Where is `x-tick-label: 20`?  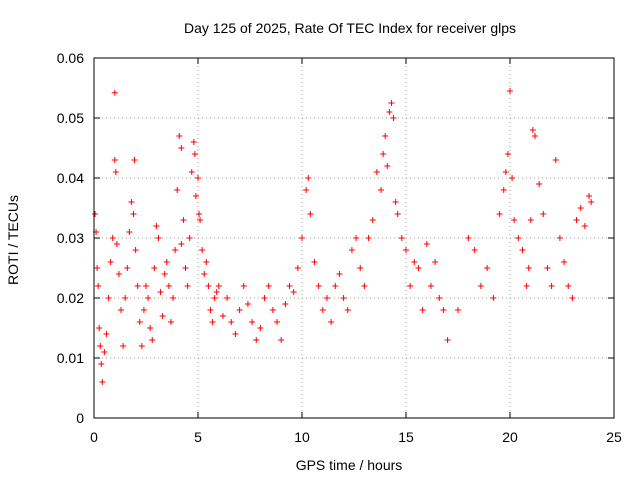
x-tick-label: 20 is located at coordinates (510, 437).